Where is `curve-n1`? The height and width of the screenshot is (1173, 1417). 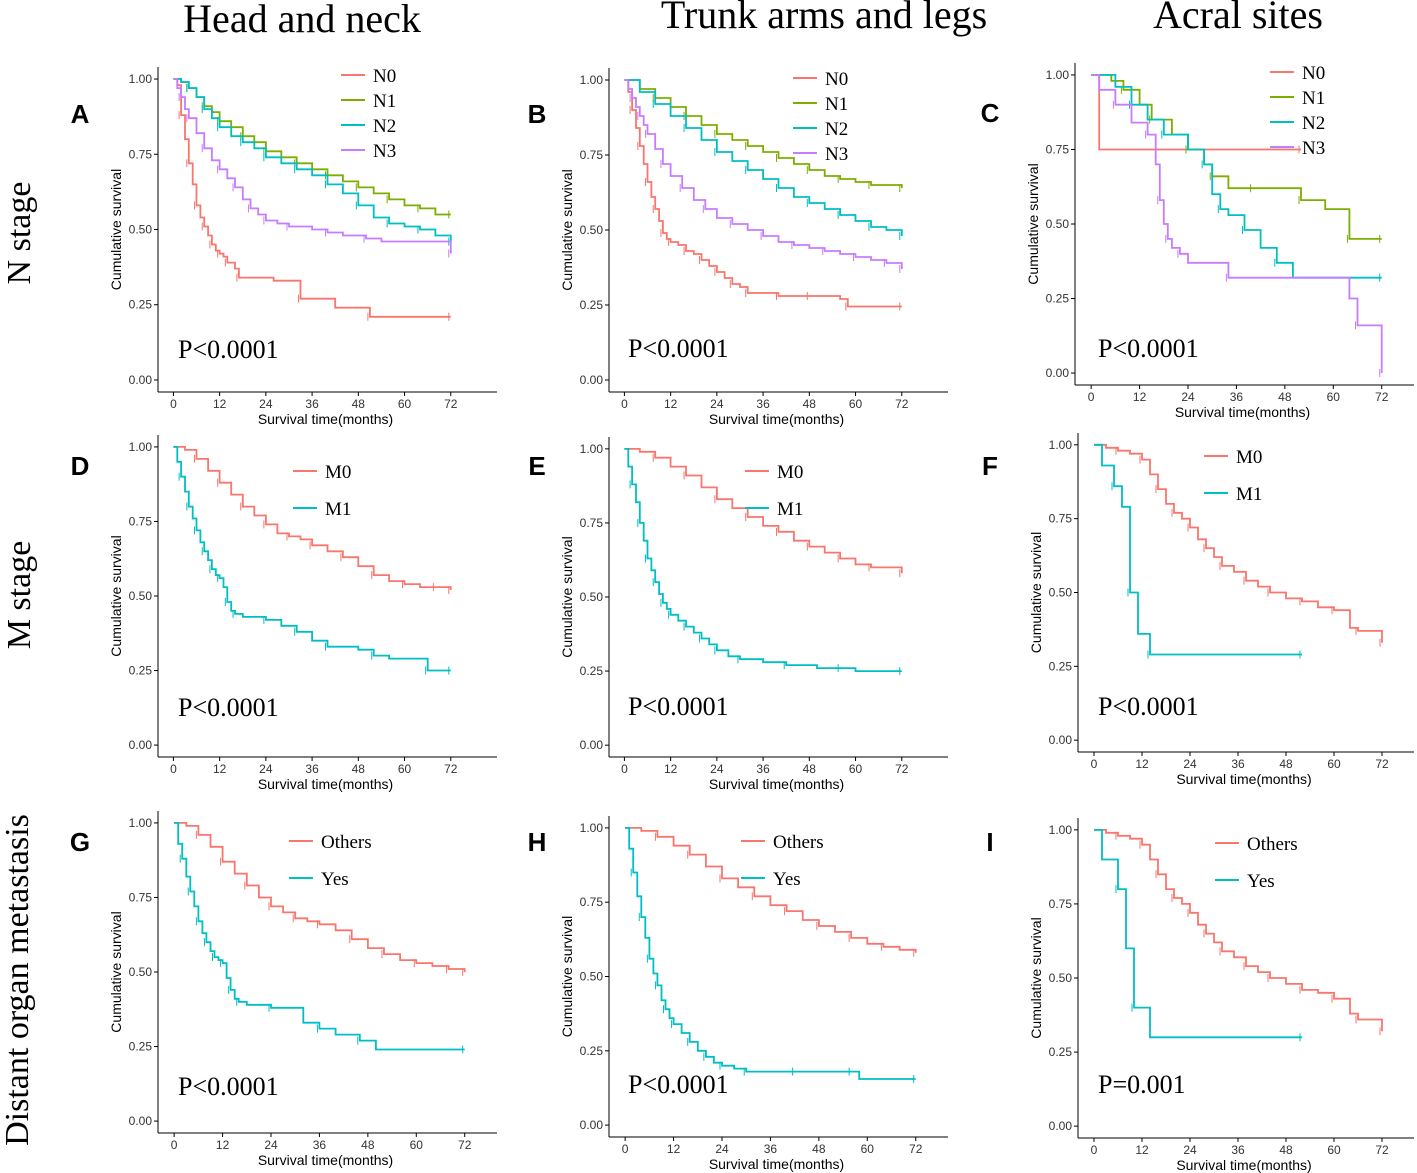 curve-n1 is located at coordinates (312, 147).